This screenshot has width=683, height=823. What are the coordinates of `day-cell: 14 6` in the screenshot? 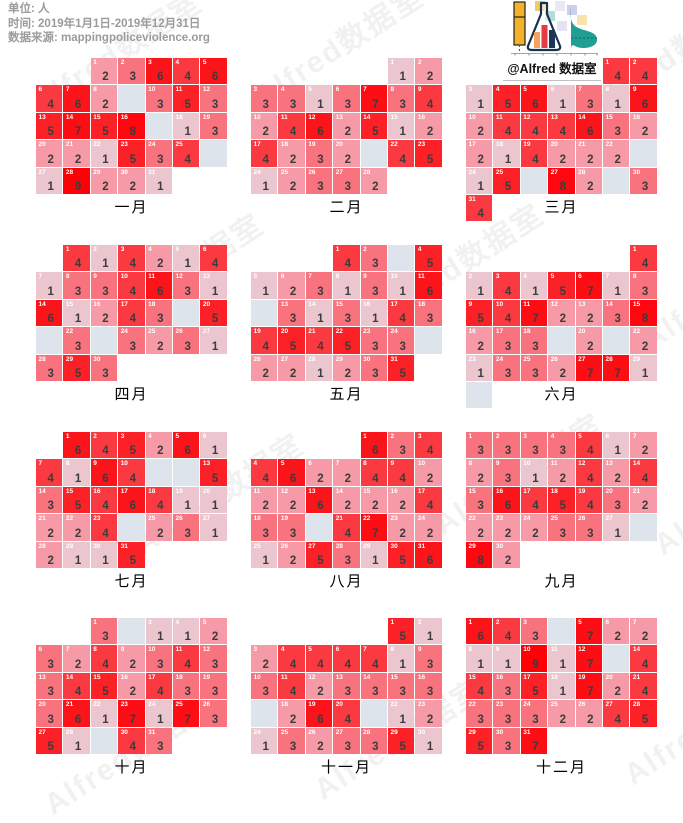 It's located at (588, 126).